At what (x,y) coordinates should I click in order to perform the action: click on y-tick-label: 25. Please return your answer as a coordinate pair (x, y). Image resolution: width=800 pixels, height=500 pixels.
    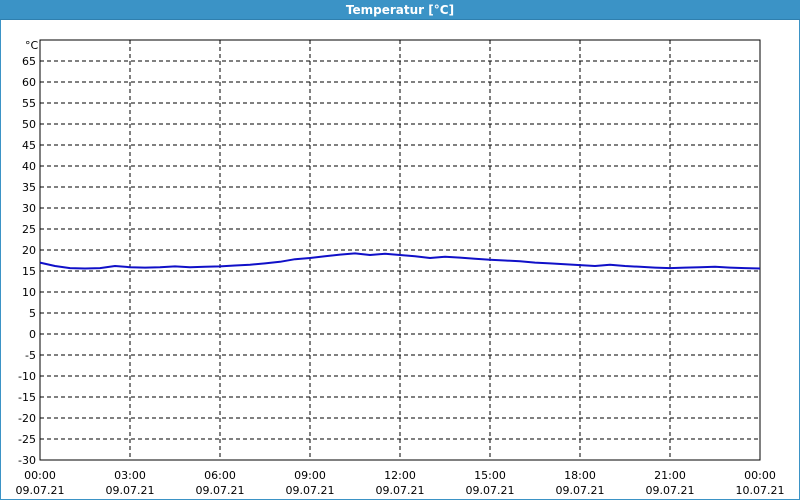
    Looking at the image, I should click on (29, 229).